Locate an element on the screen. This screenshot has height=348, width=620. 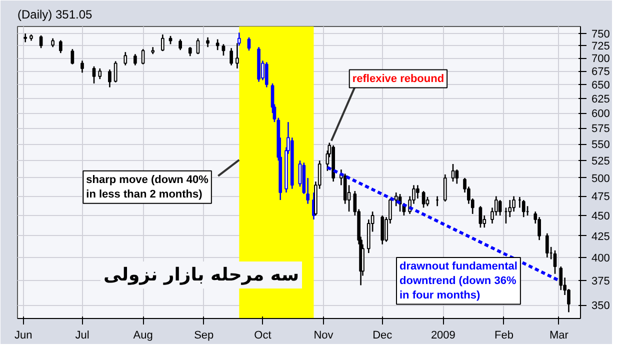
y-tick-label: 575 is located at coordinates (601, 129).